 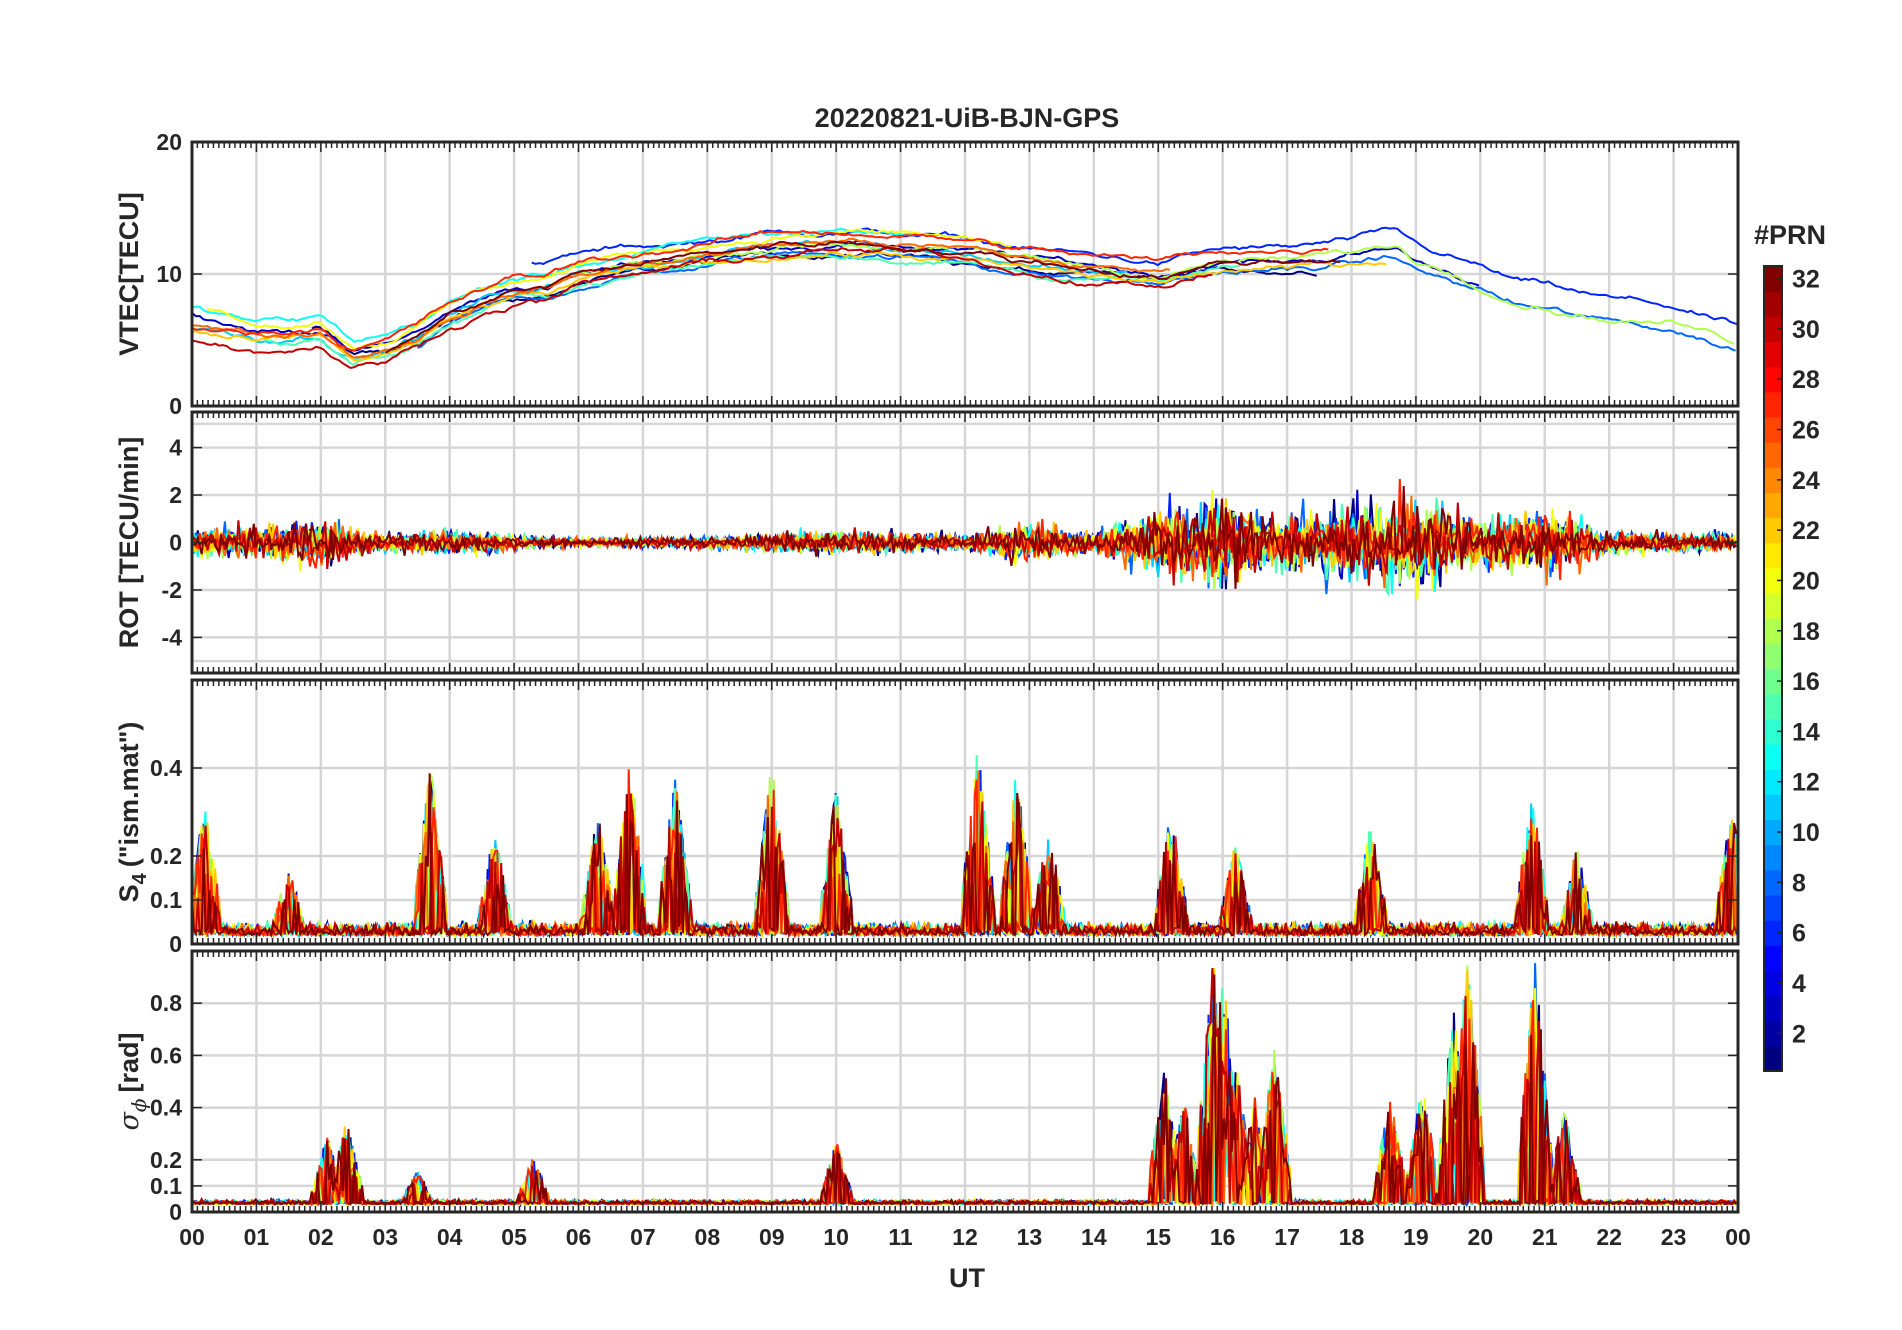 What do you see at coordinates (967, 118) in the screenshot?
I see `chart-title: 20220821-UiB-BJN-GPS` at bounding box center [967, 118].